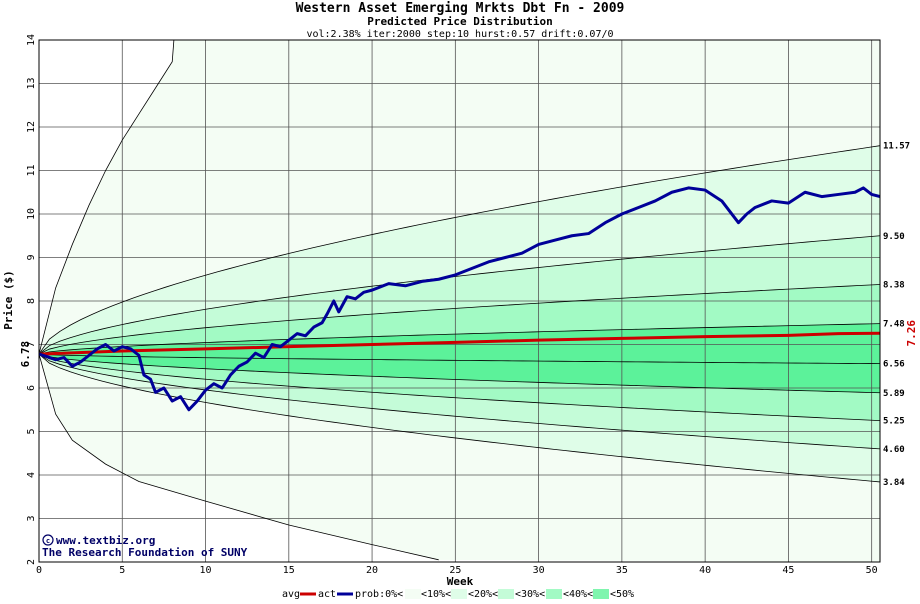  What do you see at coordinates (483, 594) in the screenshot?
I see `legend-band20-label: <20%<` at bounding box center [483, 594].